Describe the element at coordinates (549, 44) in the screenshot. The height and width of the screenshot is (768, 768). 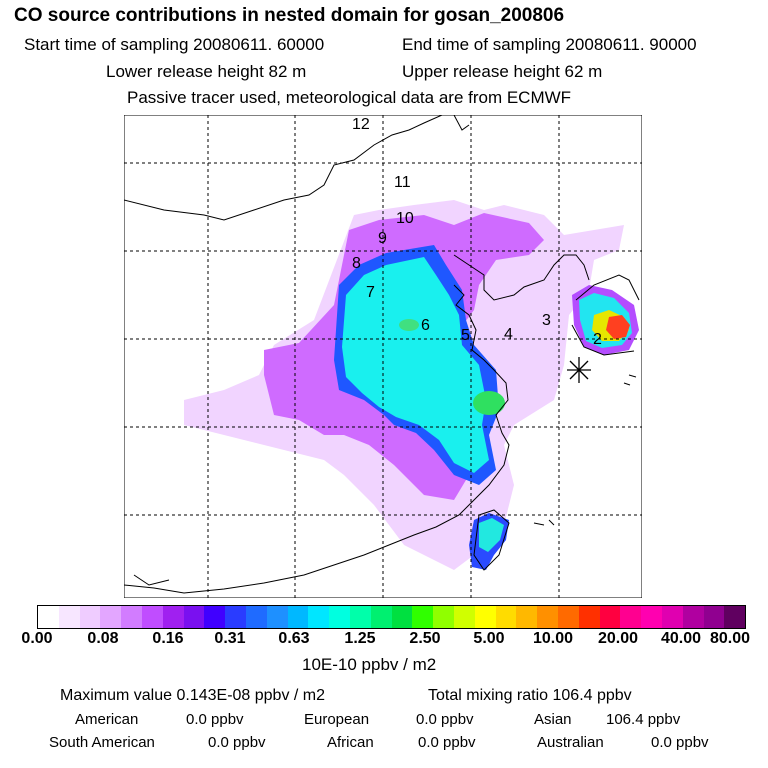
I see `end-time-label: End time of sampling 20080611. 90000` at that location.